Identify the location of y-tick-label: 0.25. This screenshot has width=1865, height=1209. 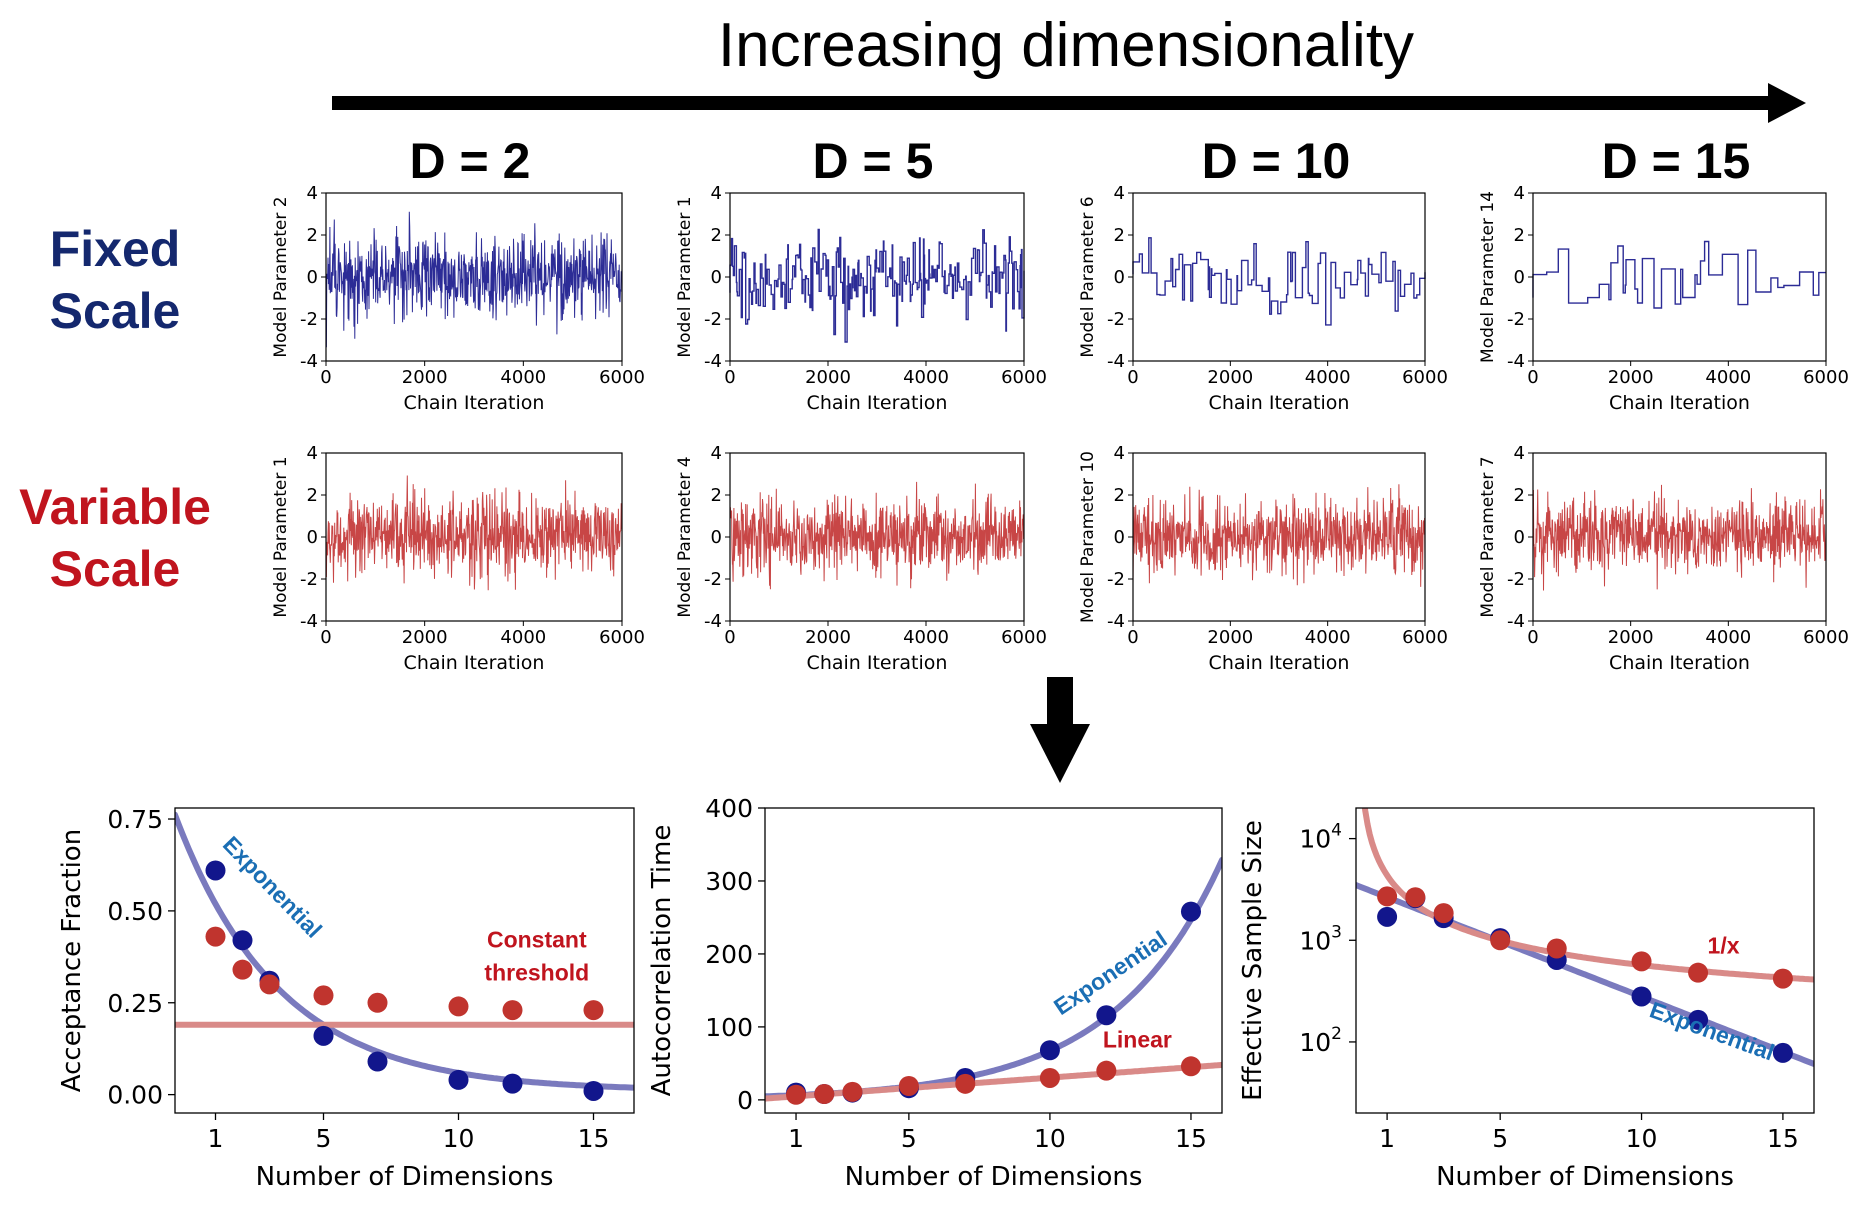
(135, 1003).